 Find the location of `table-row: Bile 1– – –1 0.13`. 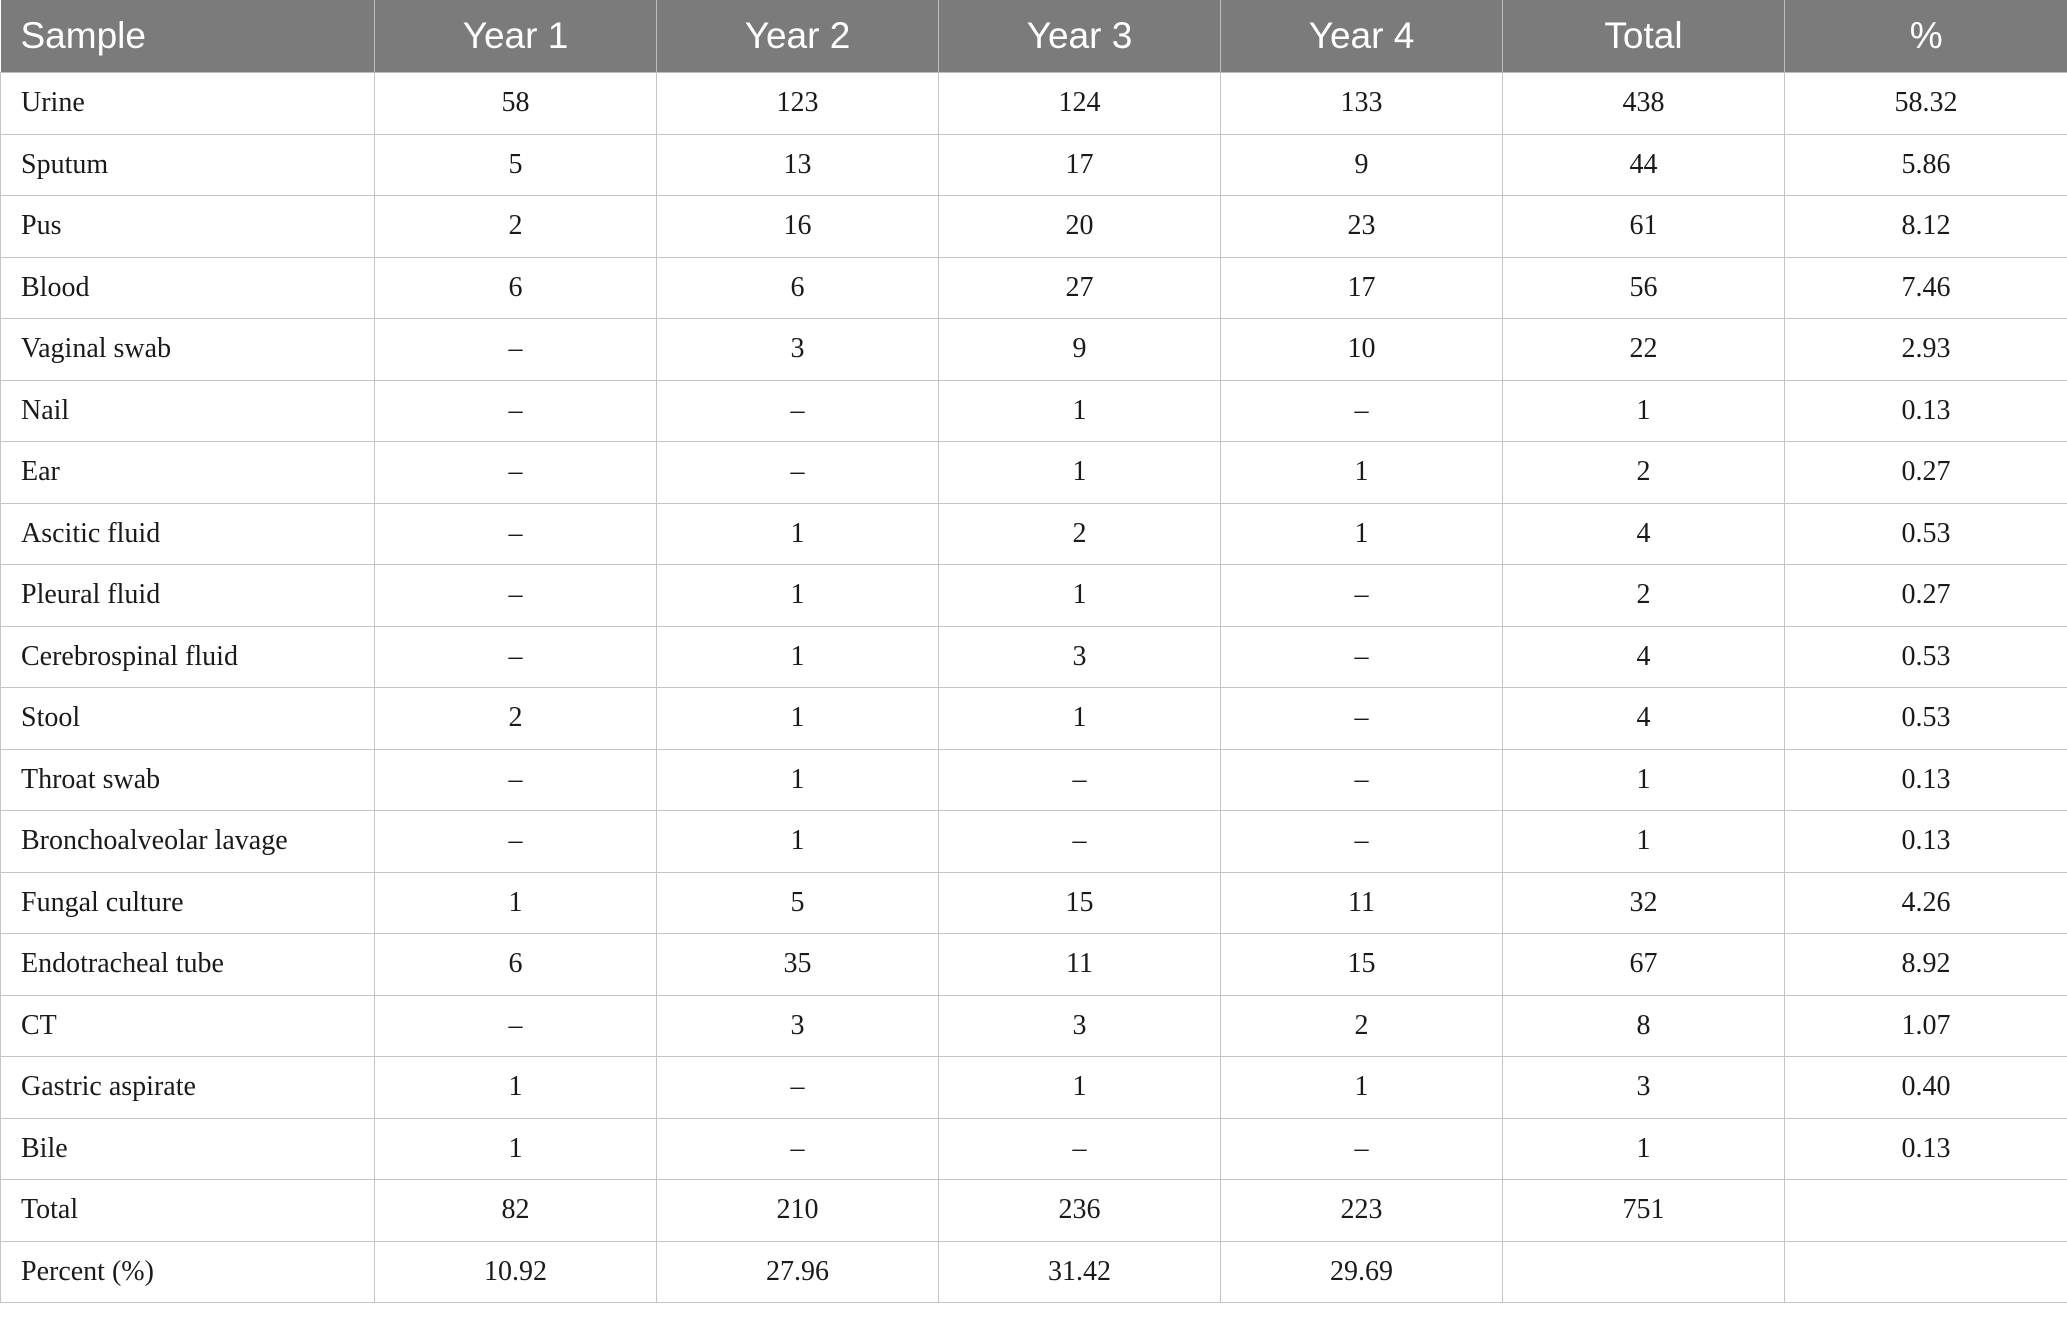

table-row: Bile 1– – –1 0.13 is located at coordinates (1033, 1148).